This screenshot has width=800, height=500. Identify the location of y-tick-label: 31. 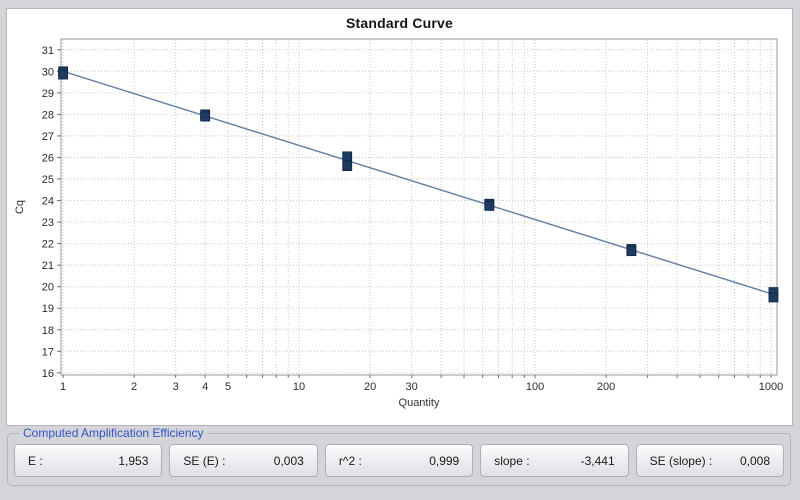
(48, 51).